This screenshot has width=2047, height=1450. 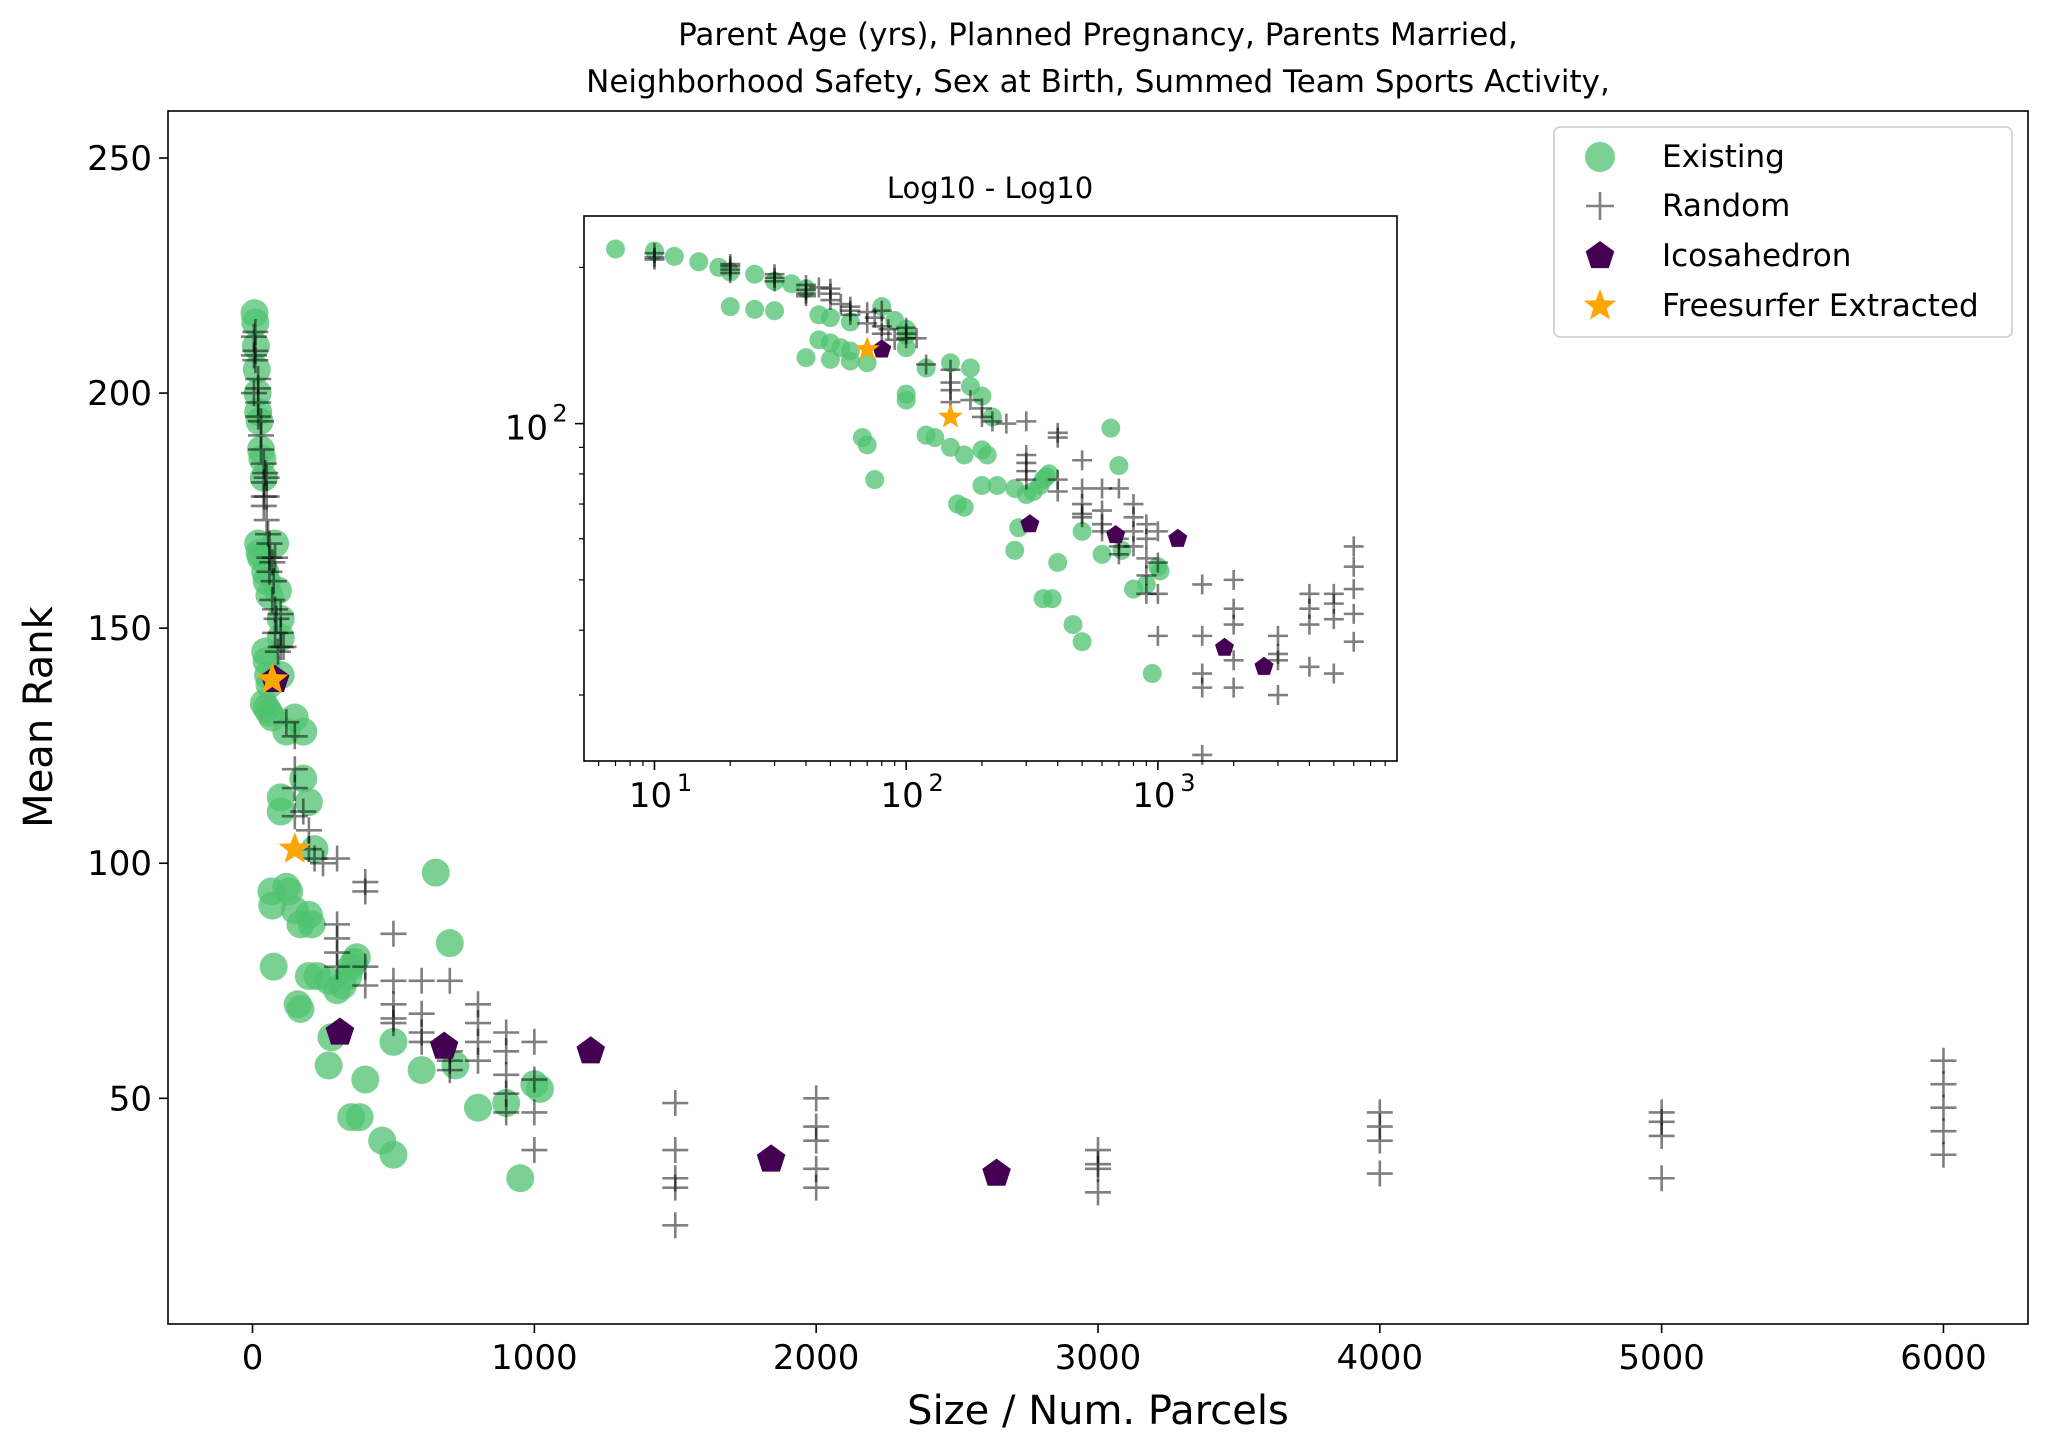 What do you see at coordinates (534, 1358) in the screenshot?
I see `x-tick-label: 1000` at bounding box center [534, 1358].